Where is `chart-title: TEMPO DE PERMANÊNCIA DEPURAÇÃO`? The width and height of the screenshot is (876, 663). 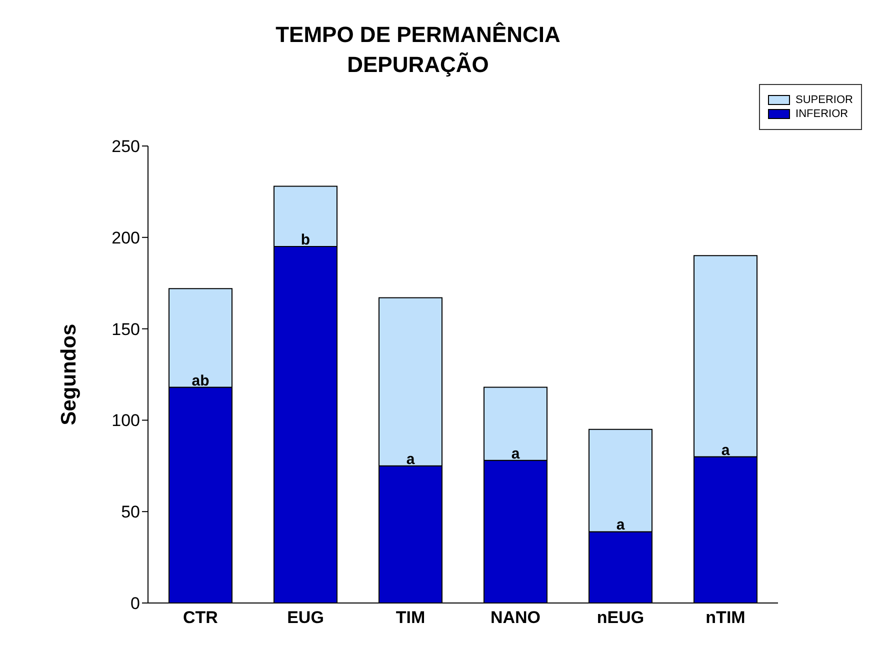 chart-title: TEMPO DE PERMANÊNCIA DEPURAÇÃO is located at coordinates (418, 50).